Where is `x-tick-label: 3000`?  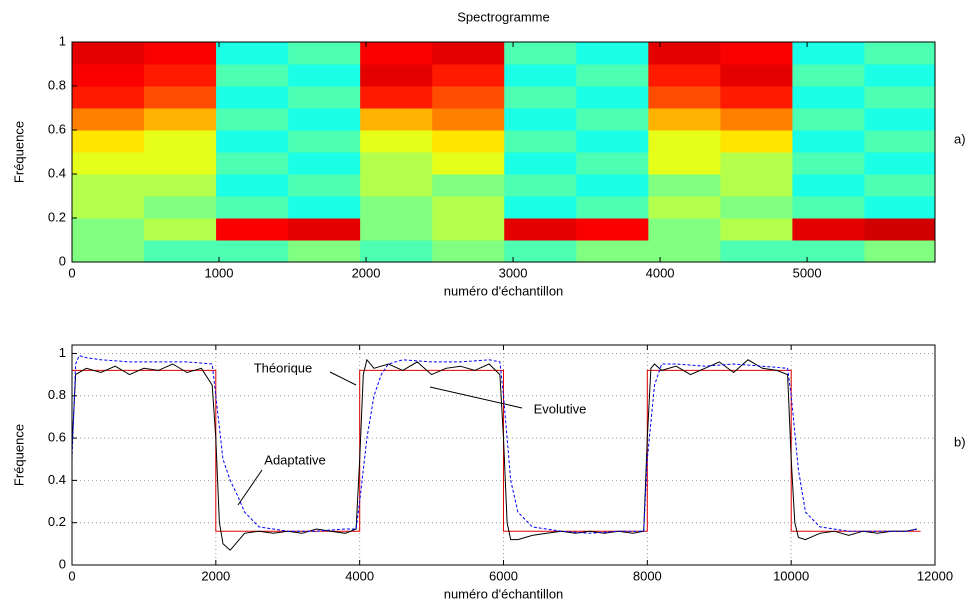
x-tick-label: 3000 is located at coordinates (513, 272).